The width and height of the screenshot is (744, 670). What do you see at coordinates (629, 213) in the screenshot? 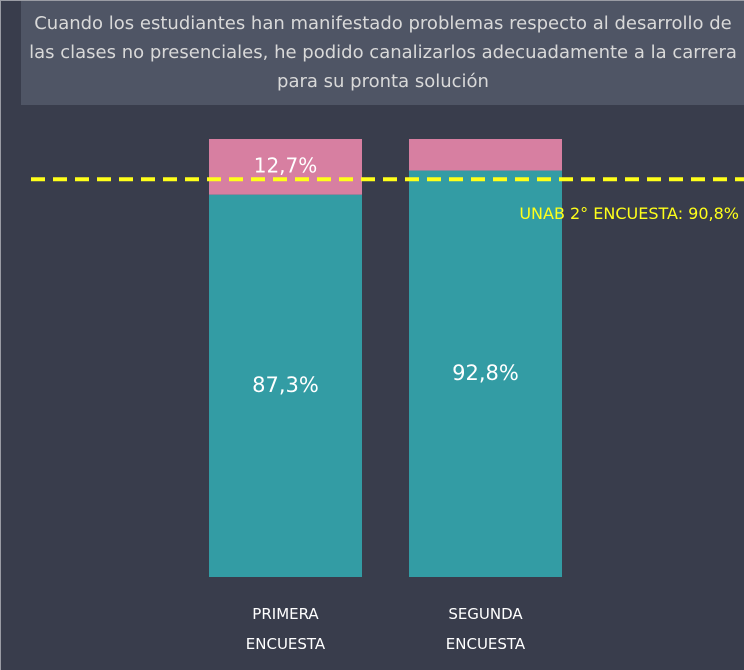
I see `reference-label: UNAB 2° ENCUESTA: 90,8%` at bounding box center [629, 213].